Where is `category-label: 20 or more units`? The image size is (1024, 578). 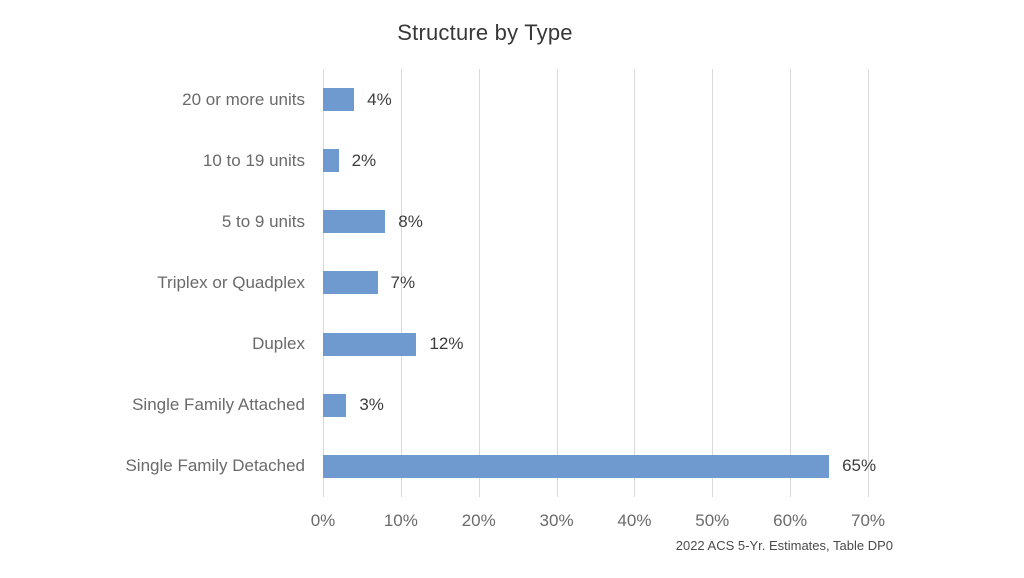
category-label: 20 or more units is located at coordinates (243, 99).